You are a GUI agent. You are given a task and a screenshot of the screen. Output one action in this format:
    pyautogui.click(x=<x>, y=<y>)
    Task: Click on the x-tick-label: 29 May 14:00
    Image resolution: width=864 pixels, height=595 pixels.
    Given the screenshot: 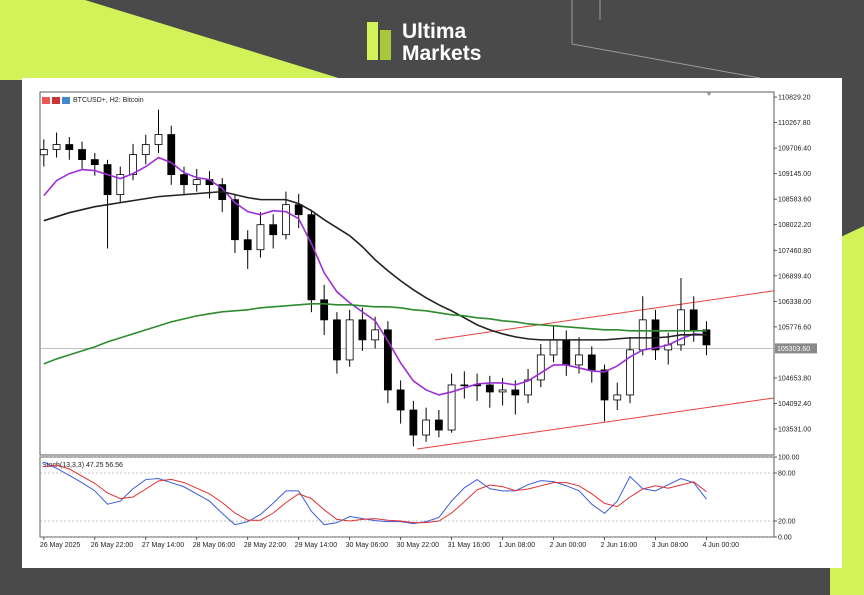 What is the action you would take?
    pyautogui.click(x=316, y=545)
    